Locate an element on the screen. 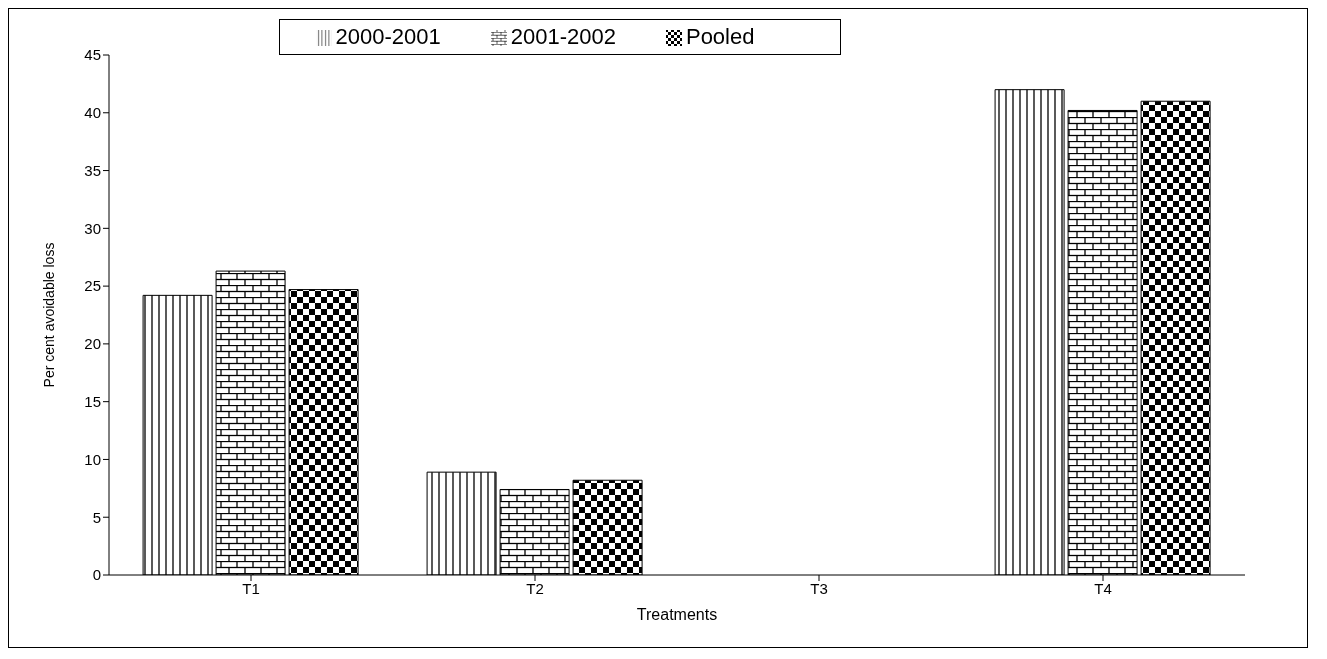  legend-label: 2000-2001 is located at coordinates (388, 36).